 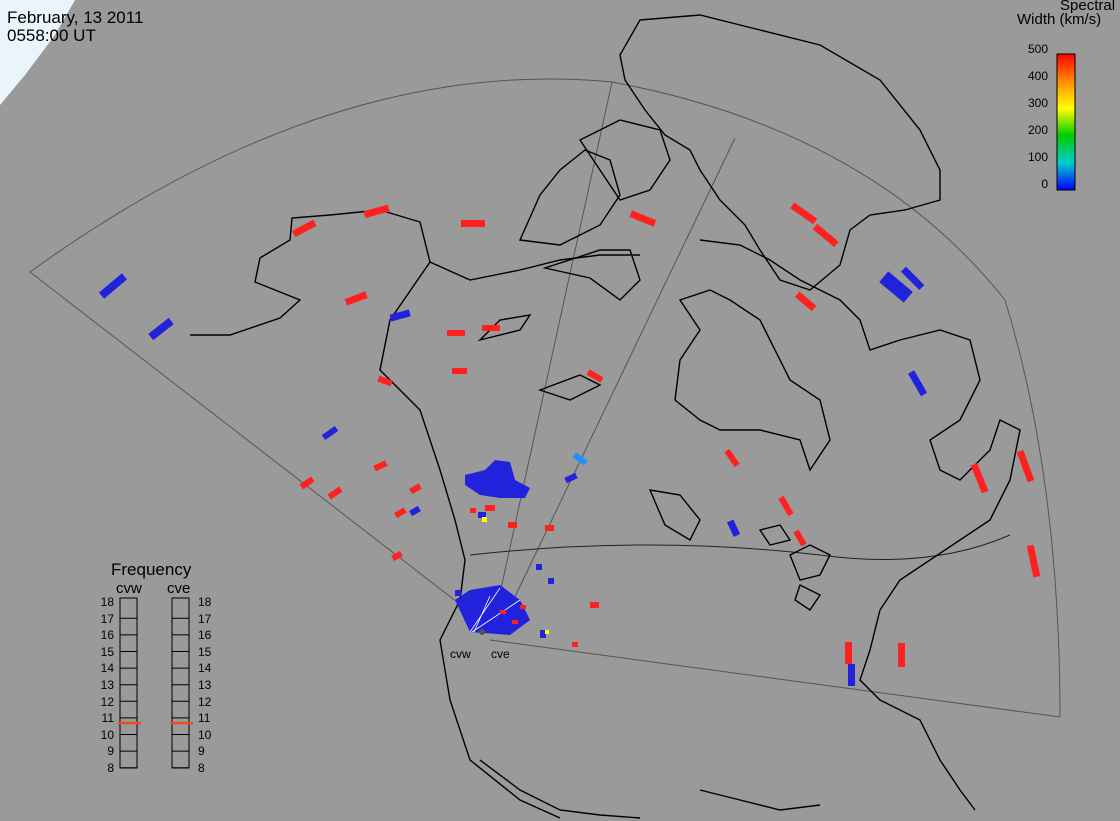 I want to click on frequency-scale-right-label: 16, so click(x=205, y=635).